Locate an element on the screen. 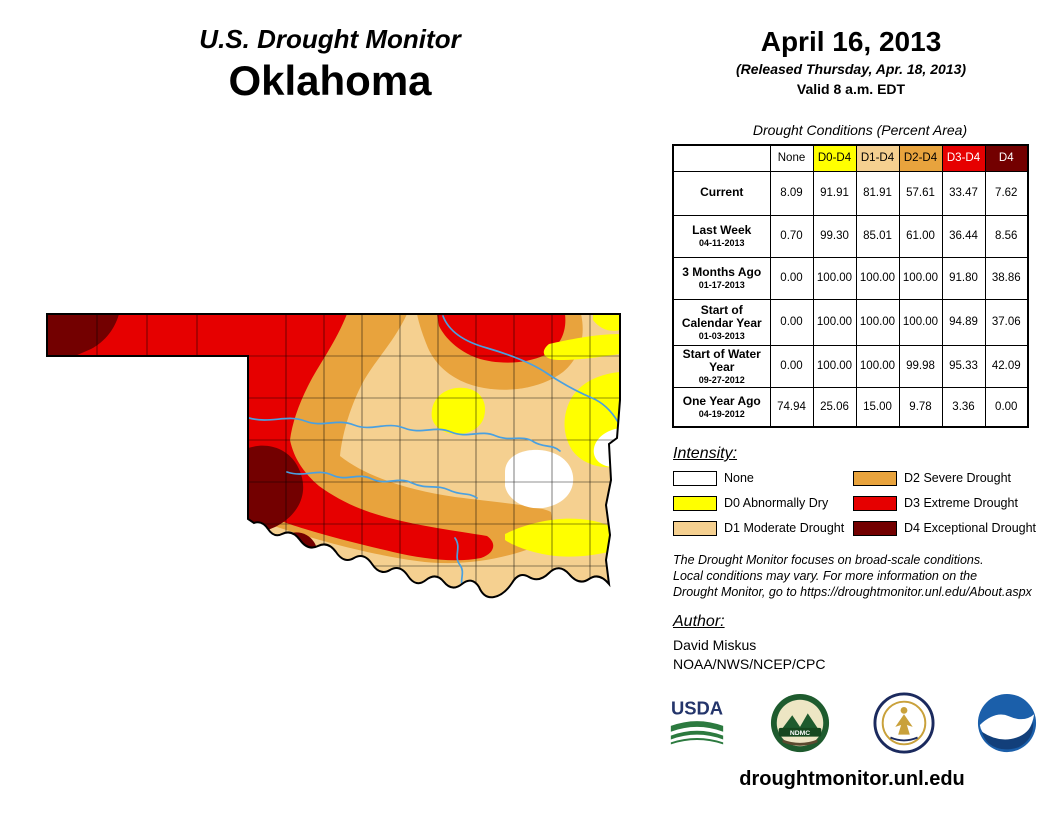 The width and height of the screenshot is (1056, 816). table-cell: 99.98 is located at coordinates (920, 366).